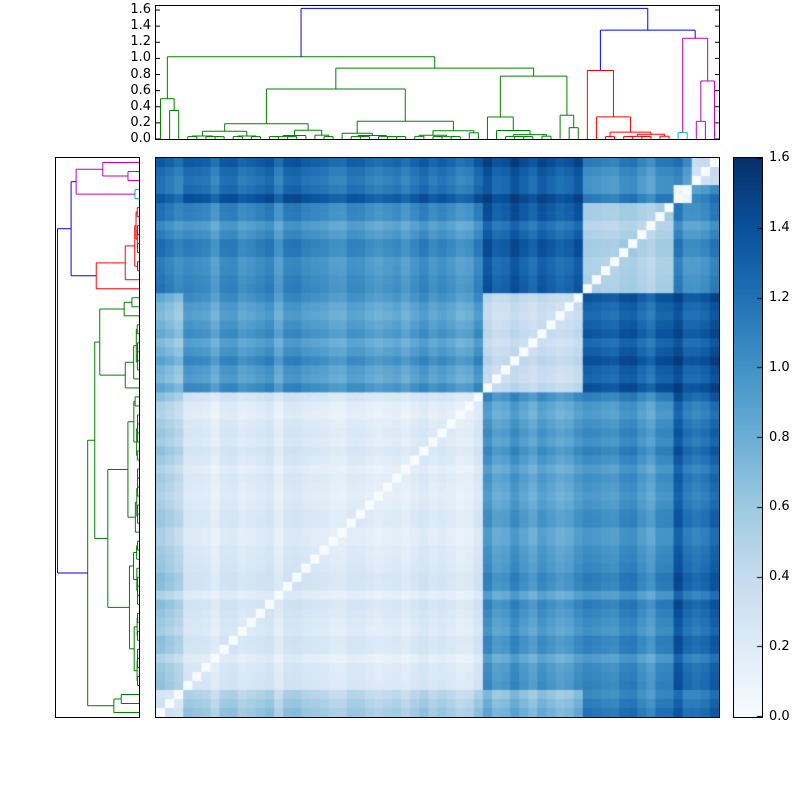  What do you see at coordinates (140, 41) in the screenshot?
I see `top-axis-tick-label: 1.2` at bounding box center [140, 41].